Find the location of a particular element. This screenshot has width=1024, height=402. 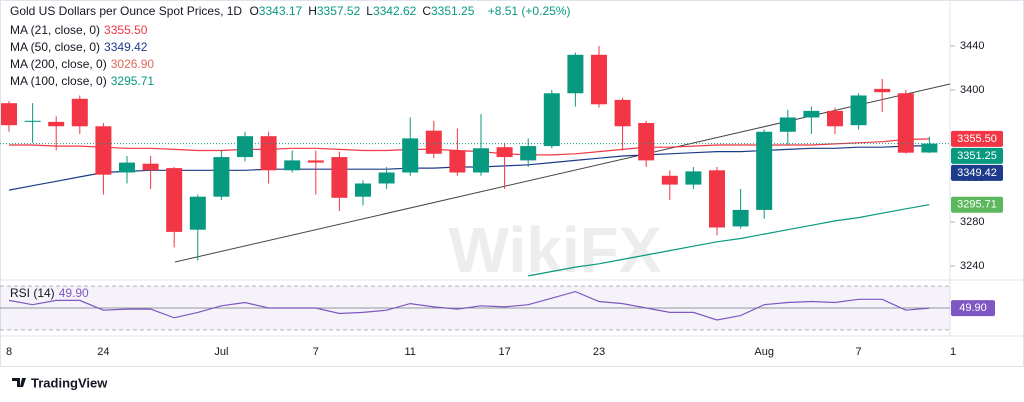

ohlc: O3343.17 H3357.52 L3342.62 C3351.25 is located at coordinates (364, 11).